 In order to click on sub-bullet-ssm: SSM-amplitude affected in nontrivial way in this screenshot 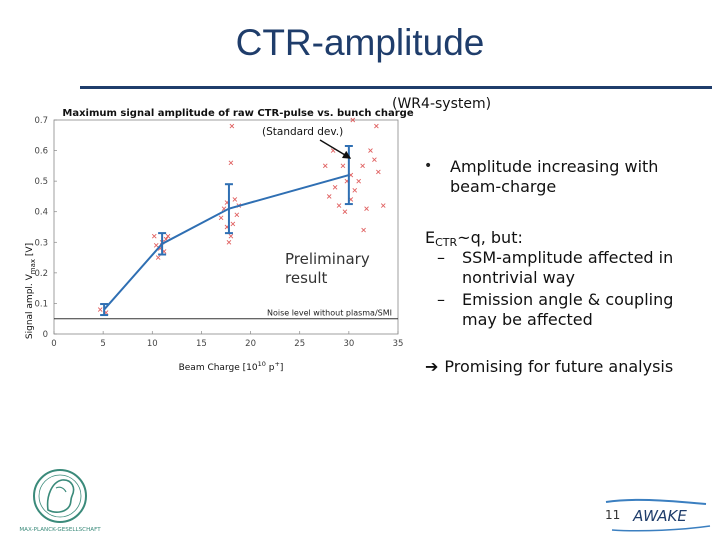, I will do `click(568, 267)`.